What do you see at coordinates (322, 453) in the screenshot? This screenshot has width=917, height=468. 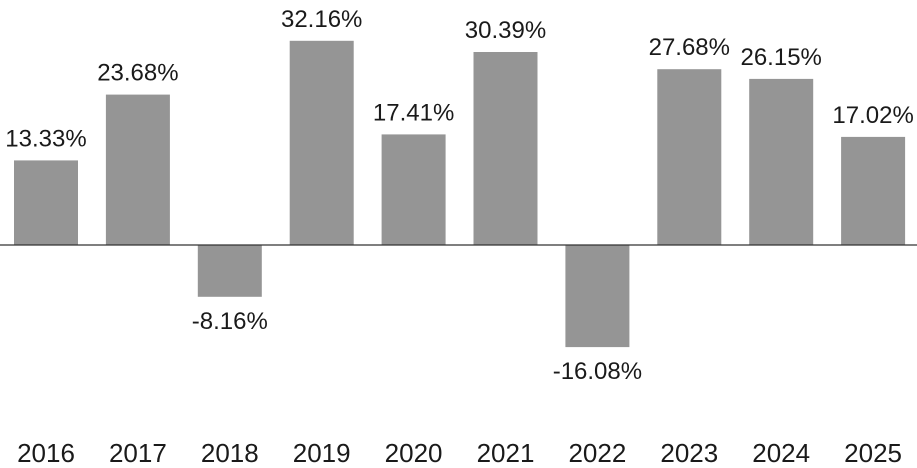 I see `category-label-2019: 2019` at bounding box center [322, 453].